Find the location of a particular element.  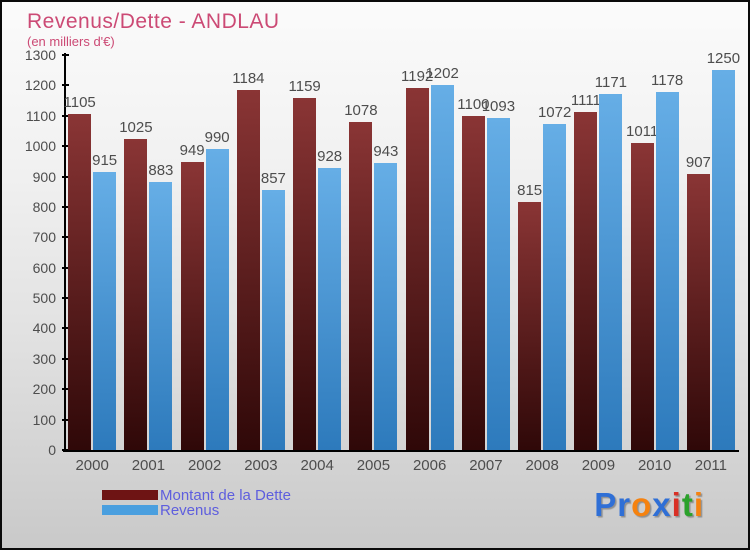

bar-value-label: 1250 is located at coordinates (723, 59).